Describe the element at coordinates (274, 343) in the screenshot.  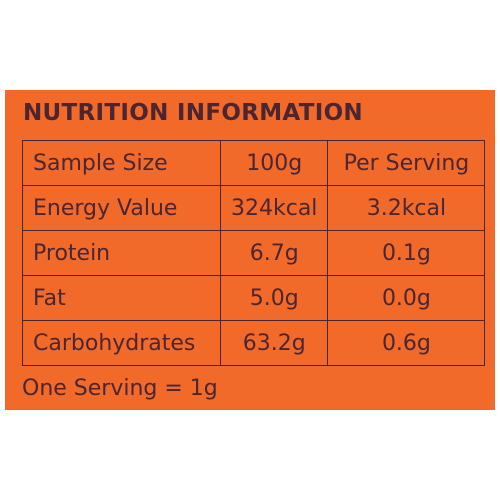
I see `cell: 63.2g` at that location.